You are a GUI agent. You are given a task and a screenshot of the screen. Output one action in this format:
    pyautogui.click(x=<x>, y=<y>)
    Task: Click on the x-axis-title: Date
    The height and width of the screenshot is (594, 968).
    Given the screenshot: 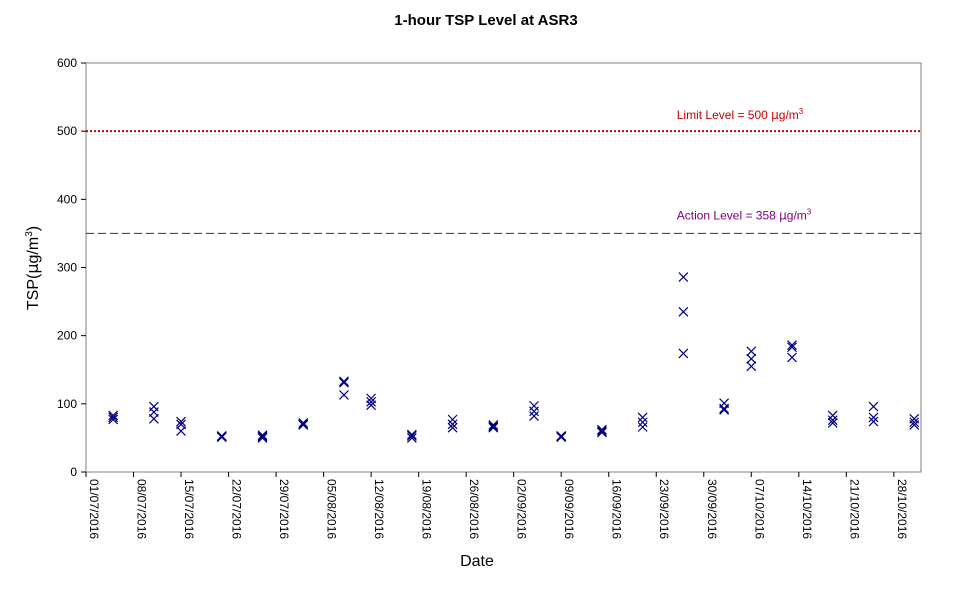 What is the action you would take?
    pyautogui.click(x=477, y=561)
    